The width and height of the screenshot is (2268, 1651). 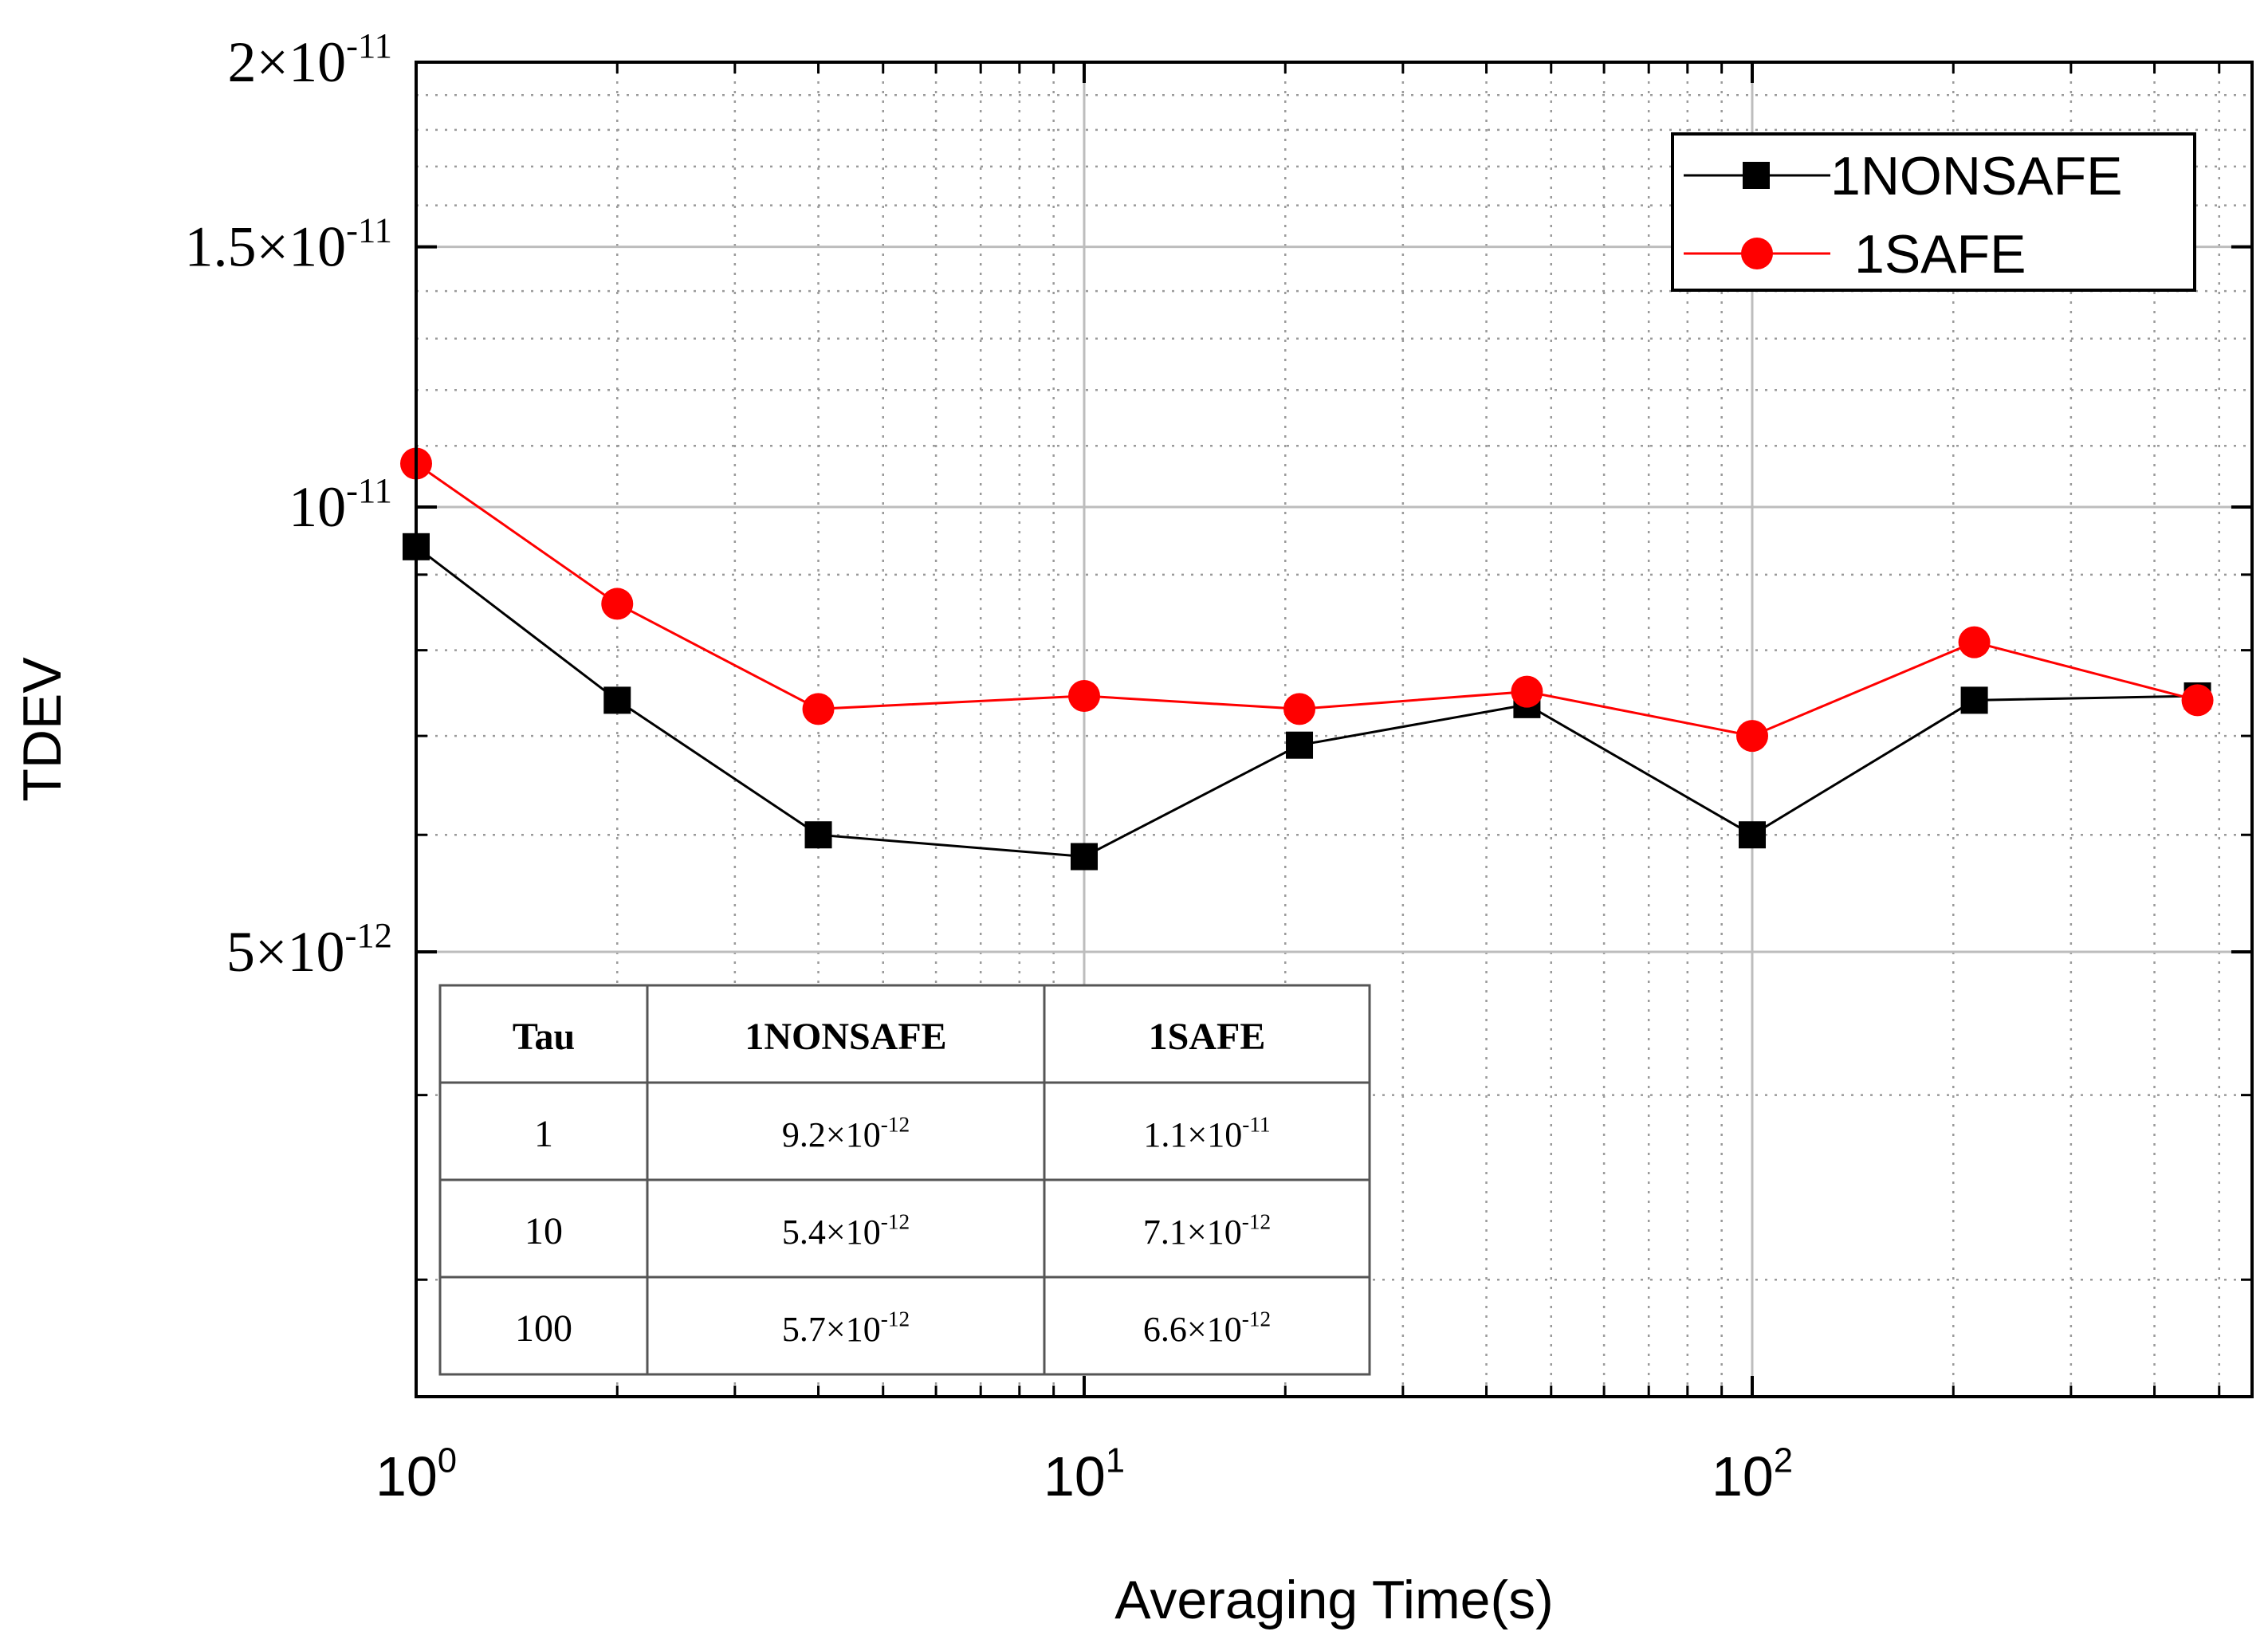 What do you see at coordinates (1175, 1330) in the screenshot?
I see `table-cell-value-mantissa: 6.6×` at bounding box center [1175, 1330].